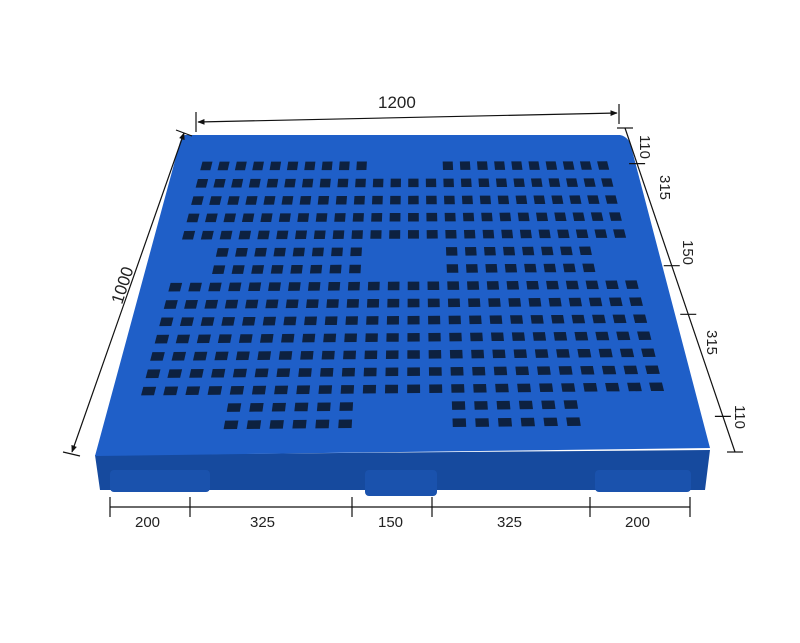  What do you see at coordinates (128, 292) in the screenshot?
I see `dim-line-width` at bounding box center [128, 292].